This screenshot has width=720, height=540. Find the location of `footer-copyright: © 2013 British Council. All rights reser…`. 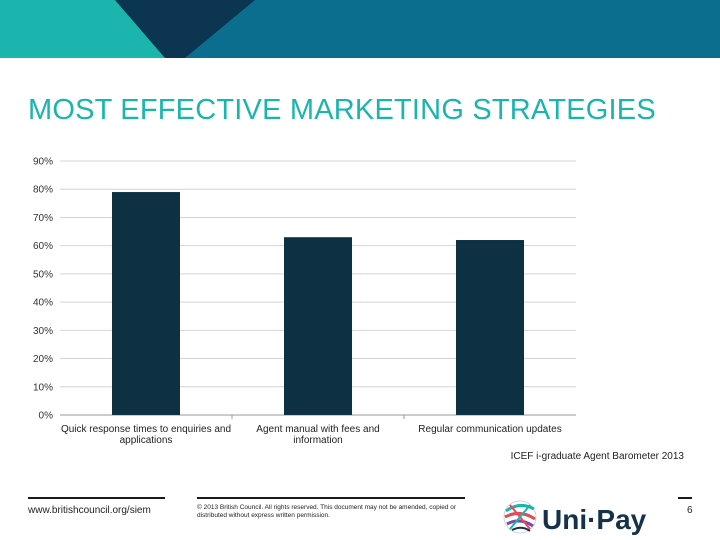

footer-copyright: © 2013 British Council. All rights reser… is located at coordinates (327, 511).